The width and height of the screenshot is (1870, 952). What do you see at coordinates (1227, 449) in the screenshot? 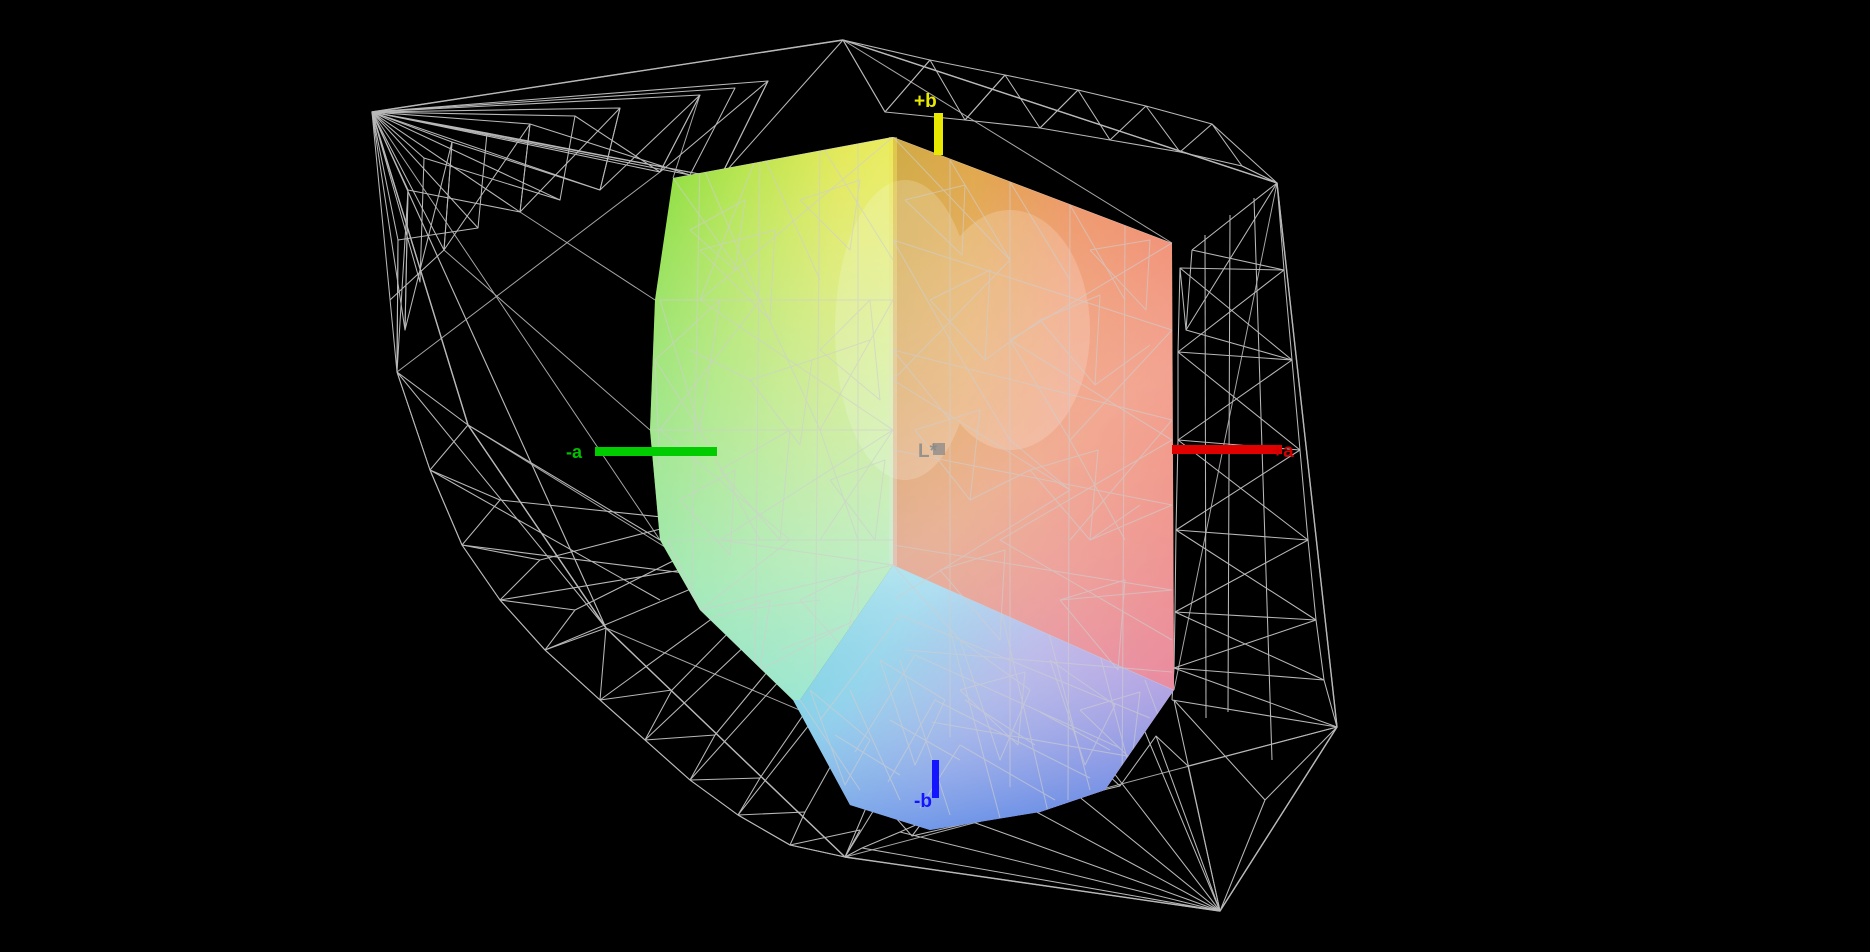
I see `a-positive-axis-stub` at bounding box center [1227, 449].